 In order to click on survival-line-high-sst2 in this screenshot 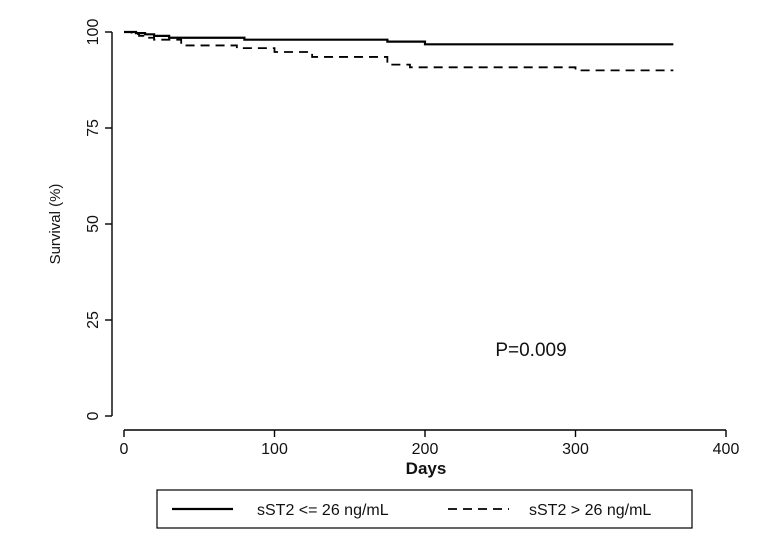, I will do `click(399, 51)`.